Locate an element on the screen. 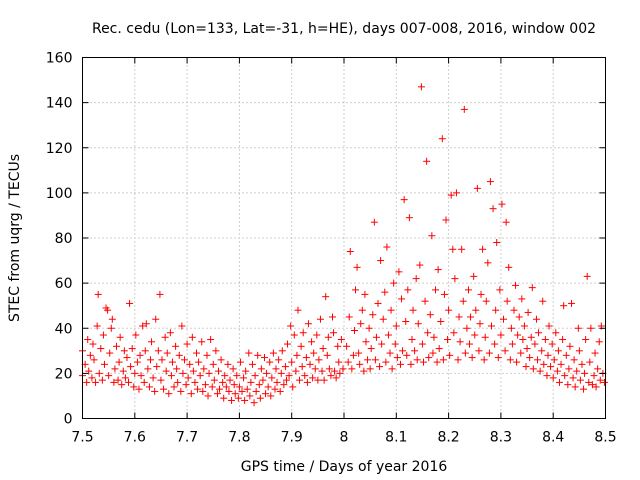  y-tick-label: 100 is located at coordinates (59, 194).